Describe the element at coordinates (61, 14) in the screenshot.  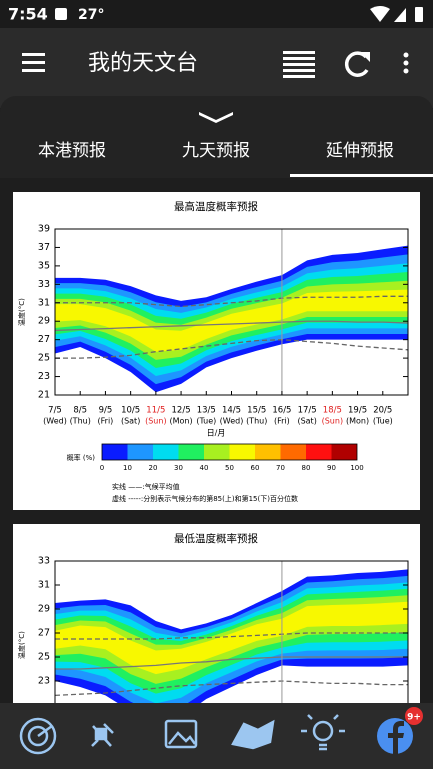
I see `status-icon` at that location.